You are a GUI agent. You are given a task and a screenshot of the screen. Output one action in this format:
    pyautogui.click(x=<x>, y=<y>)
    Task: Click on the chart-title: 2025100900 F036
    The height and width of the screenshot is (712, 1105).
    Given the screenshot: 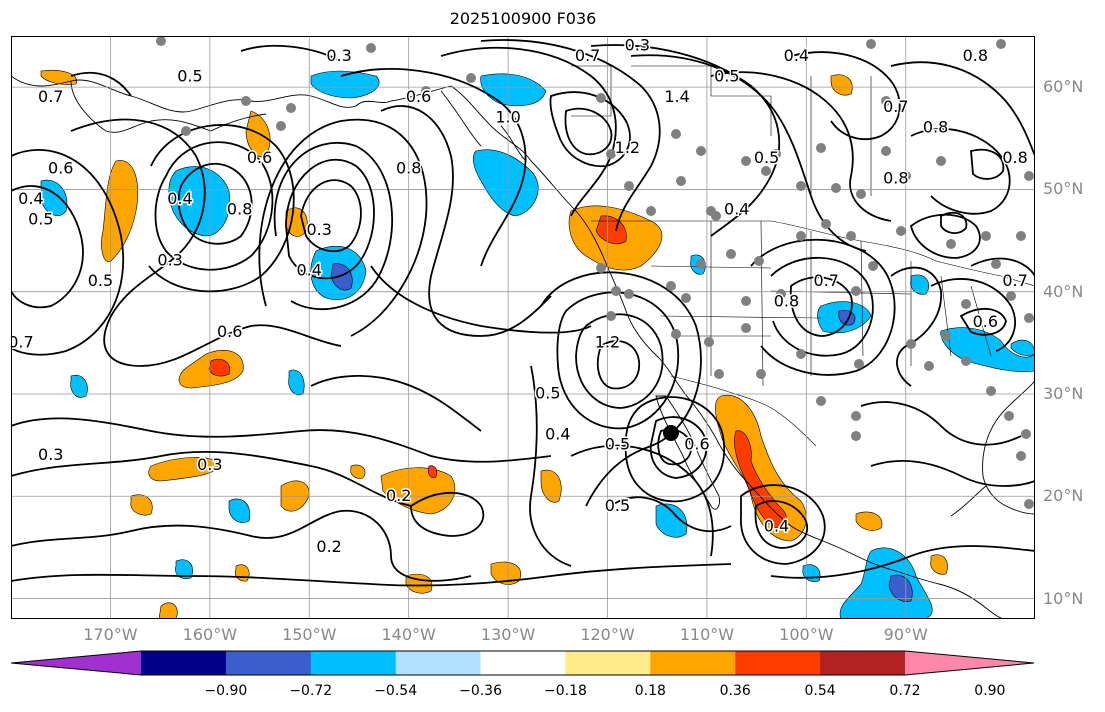 What is the action you would take?
    pyautogui.click(x=523, y=18)
    